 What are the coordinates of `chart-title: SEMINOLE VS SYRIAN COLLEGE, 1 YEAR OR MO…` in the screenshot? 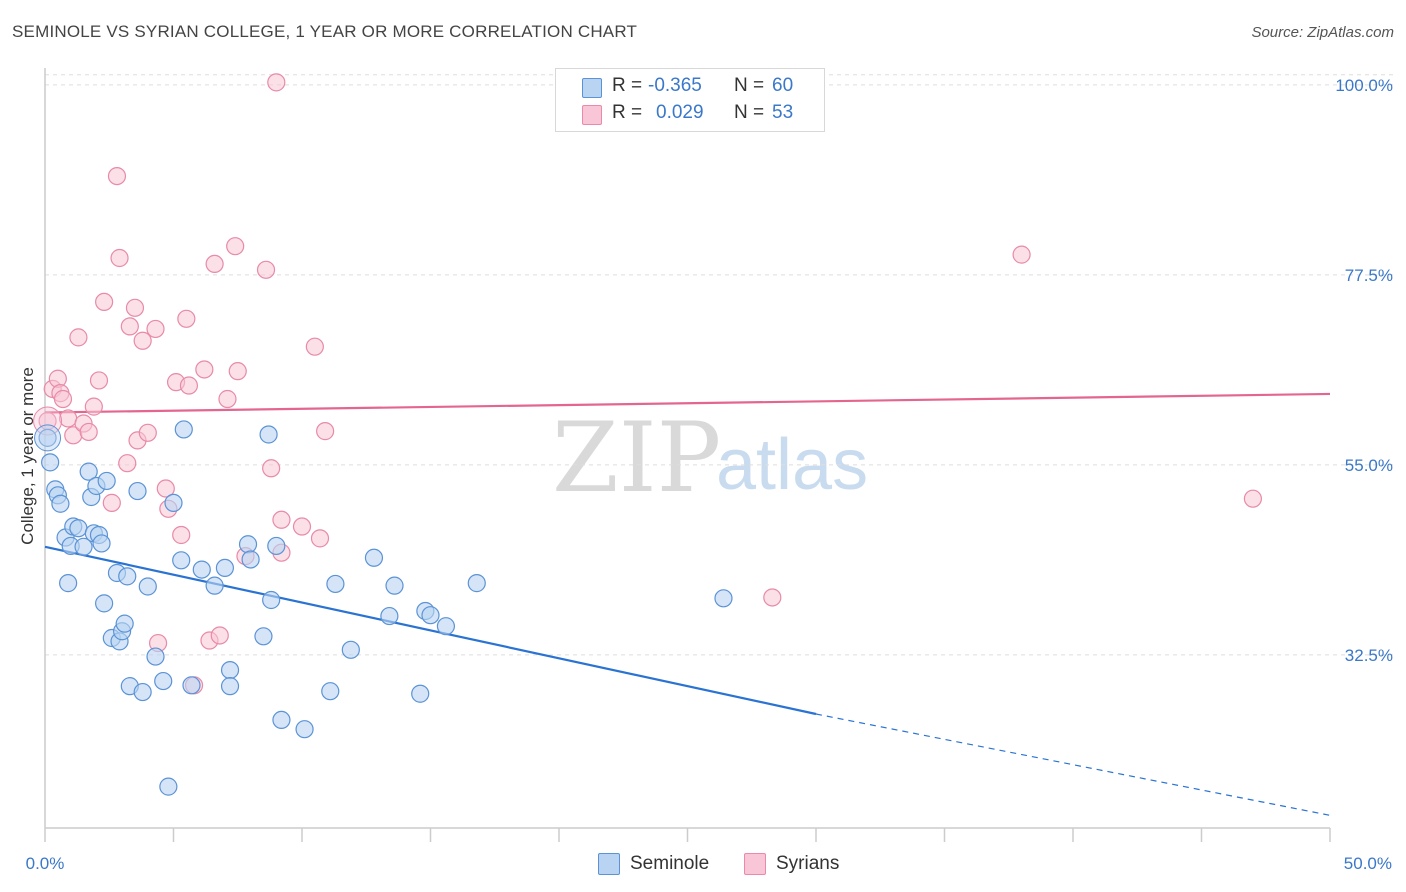 It's located at (325, 31).